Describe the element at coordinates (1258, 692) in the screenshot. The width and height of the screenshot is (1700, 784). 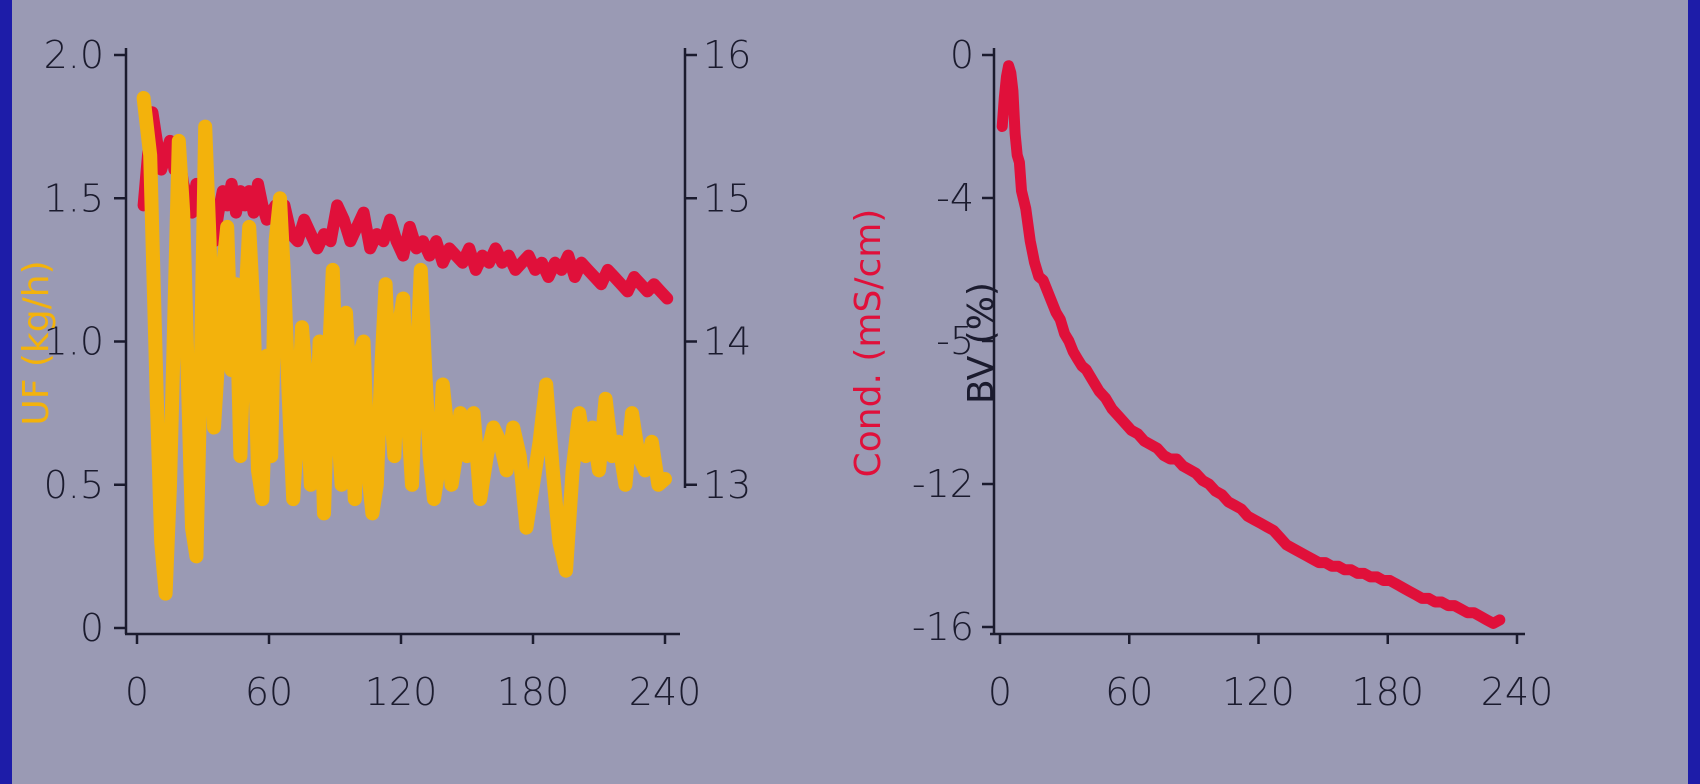
I see `bv-x-tick-label: 120` at that location.